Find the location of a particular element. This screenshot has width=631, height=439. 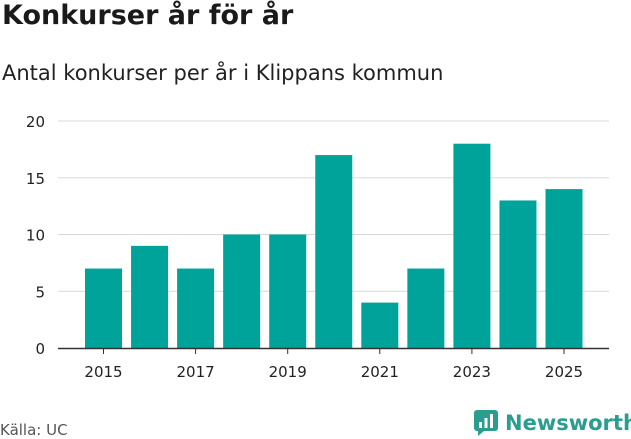

x-tick-label: 2019 is located at coordinates (288, 372).